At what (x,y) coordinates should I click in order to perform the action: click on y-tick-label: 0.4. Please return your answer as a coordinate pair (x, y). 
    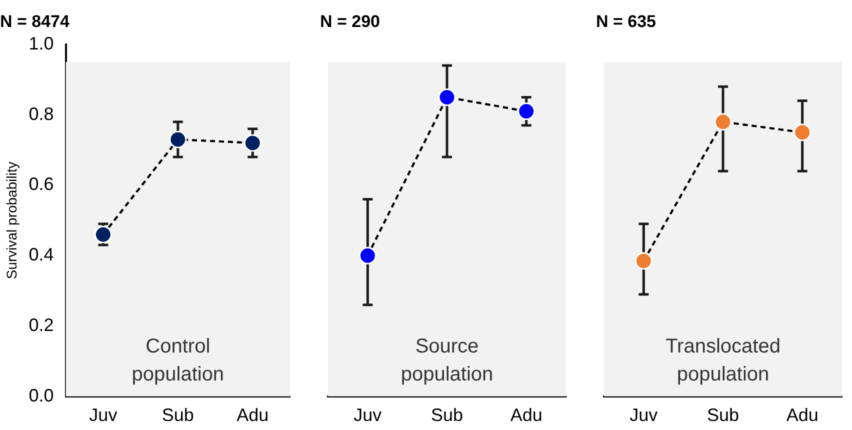
    Looking at the image, I should click on (41, 254).